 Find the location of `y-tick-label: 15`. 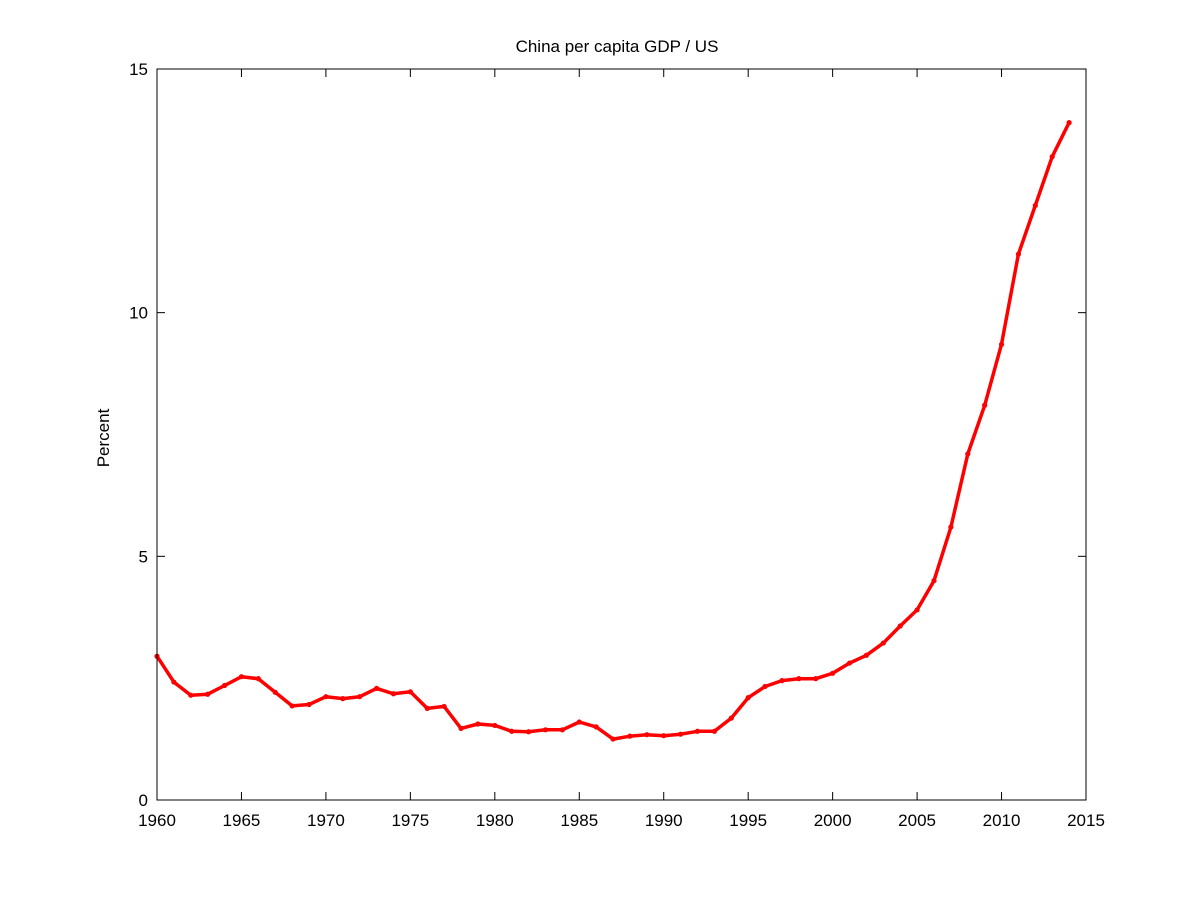

y-tick-label: 15 is located at coordinates (138, 69).